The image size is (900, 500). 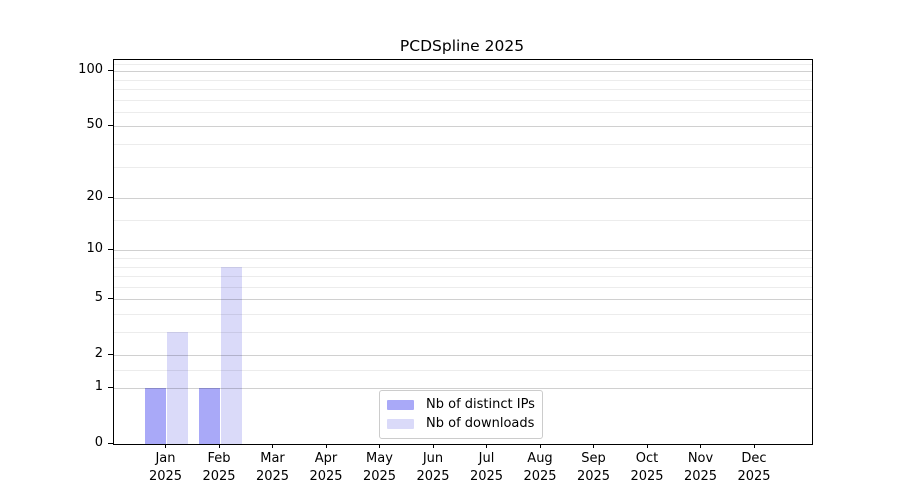 I want to click on x-tick-label: Mar 2025, so click(x=273, y=467).